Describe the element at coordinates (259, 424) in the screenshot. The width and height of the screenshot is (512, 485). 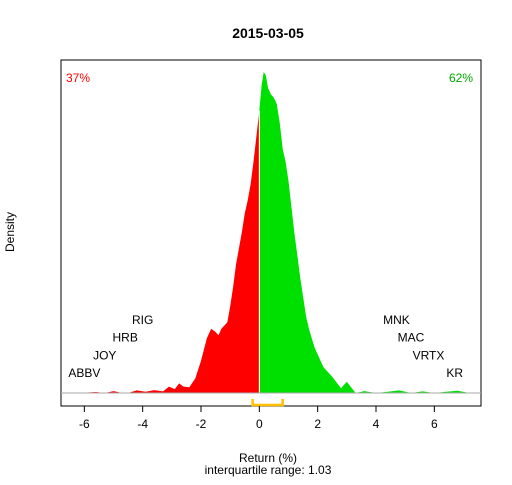
I see `x-tick-label: 0` at that location.